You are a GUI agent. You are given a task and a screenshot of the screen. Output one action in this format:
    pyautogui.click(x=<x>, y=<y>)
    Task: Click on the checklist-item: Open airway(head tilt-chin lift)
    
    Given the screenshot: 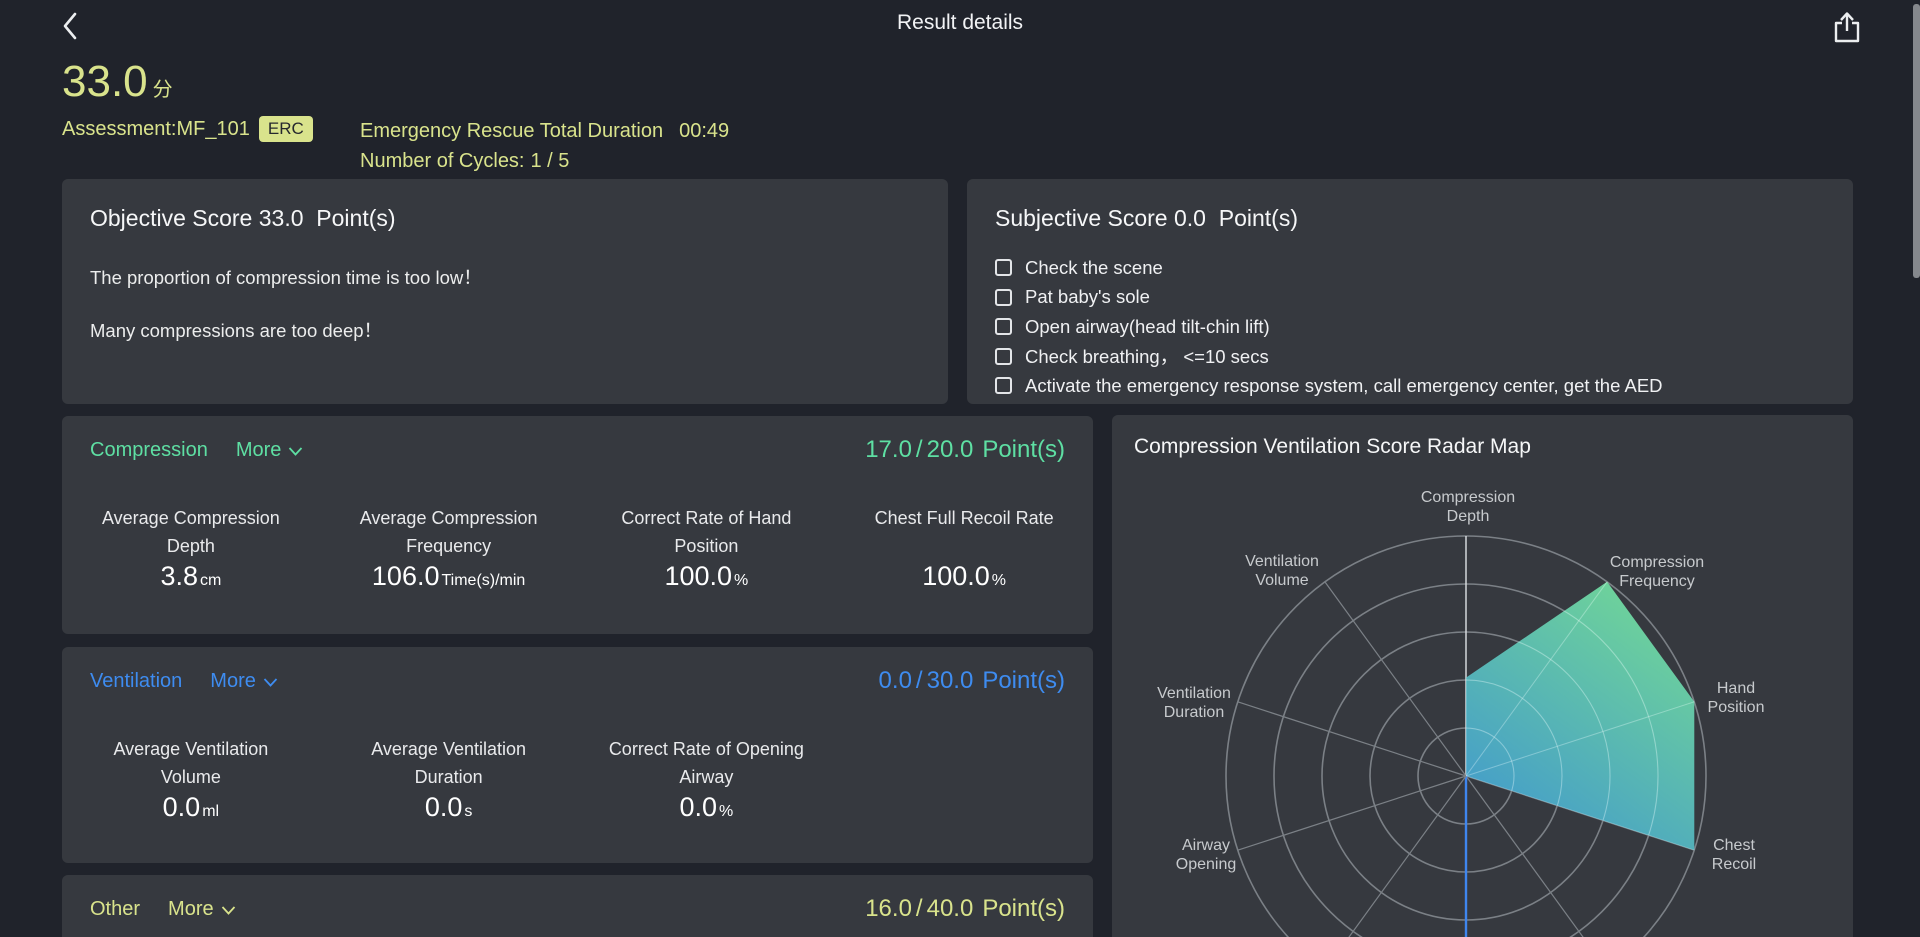 What is the action you would take?
    pyautogui.click(x=1414, y=327)
    